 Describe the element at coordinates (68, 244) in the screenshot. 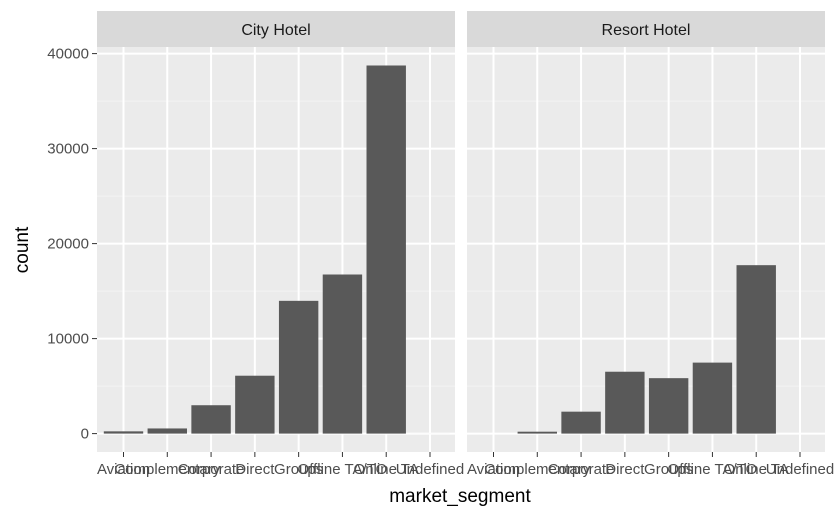

I see `y-tick-label: 20000` at that location.